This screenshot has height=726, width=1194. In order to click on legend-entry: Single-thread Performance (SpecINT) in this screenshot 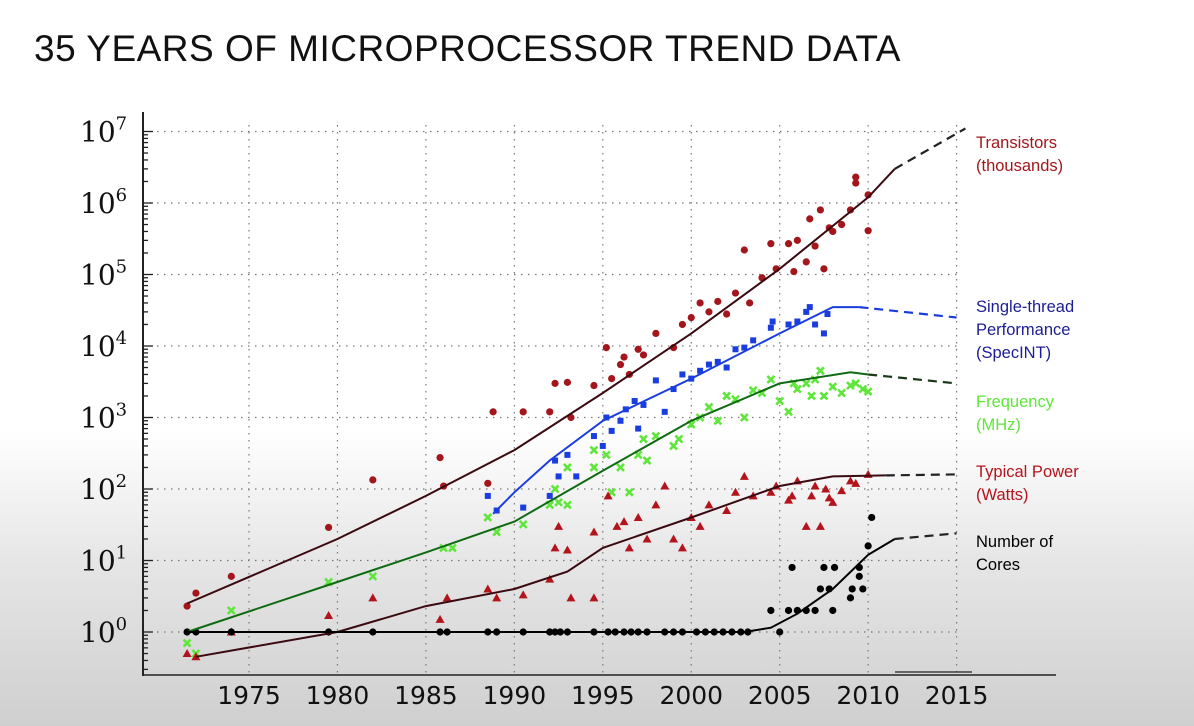, I will do `click(1025, 330)`.